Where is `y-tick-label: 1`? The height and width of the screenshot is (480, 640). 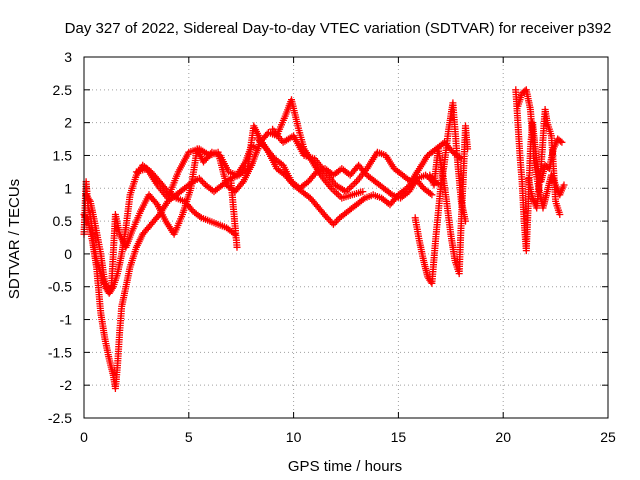 y-tick-label: 1 is located at coordinates (68, 188).